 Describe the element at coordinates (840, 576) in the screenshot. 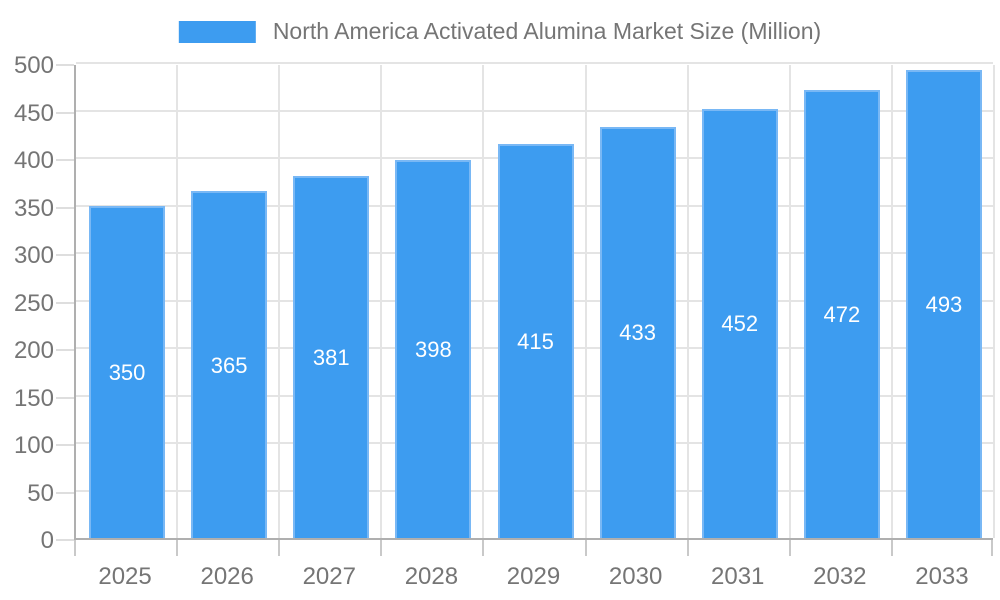

I see `x-axis-label: 2032` at that location.